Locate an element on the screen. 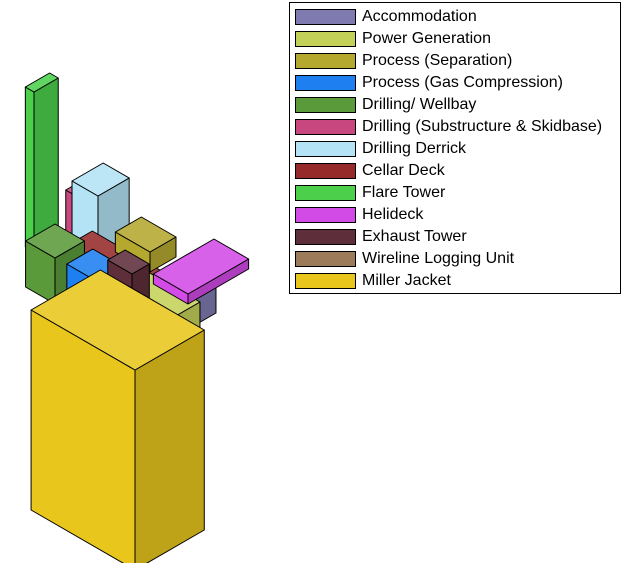  legend-label: Accommodation is located at coordinates (419, 16).